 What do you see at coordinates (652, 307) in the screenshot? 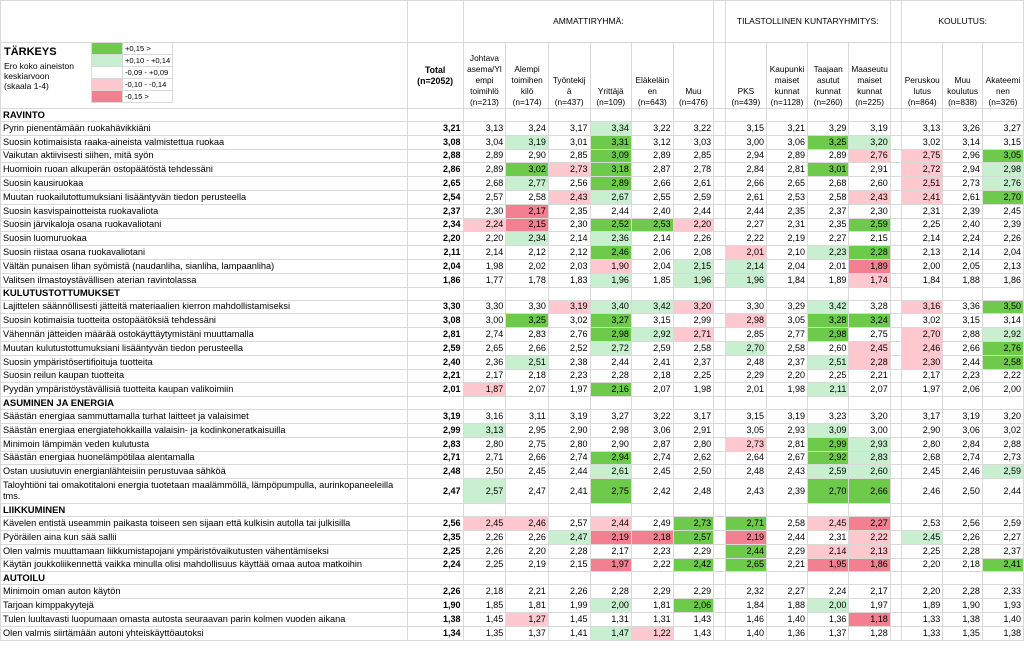
I see `data-cell: 3,42` at bounding box center [652, 307].